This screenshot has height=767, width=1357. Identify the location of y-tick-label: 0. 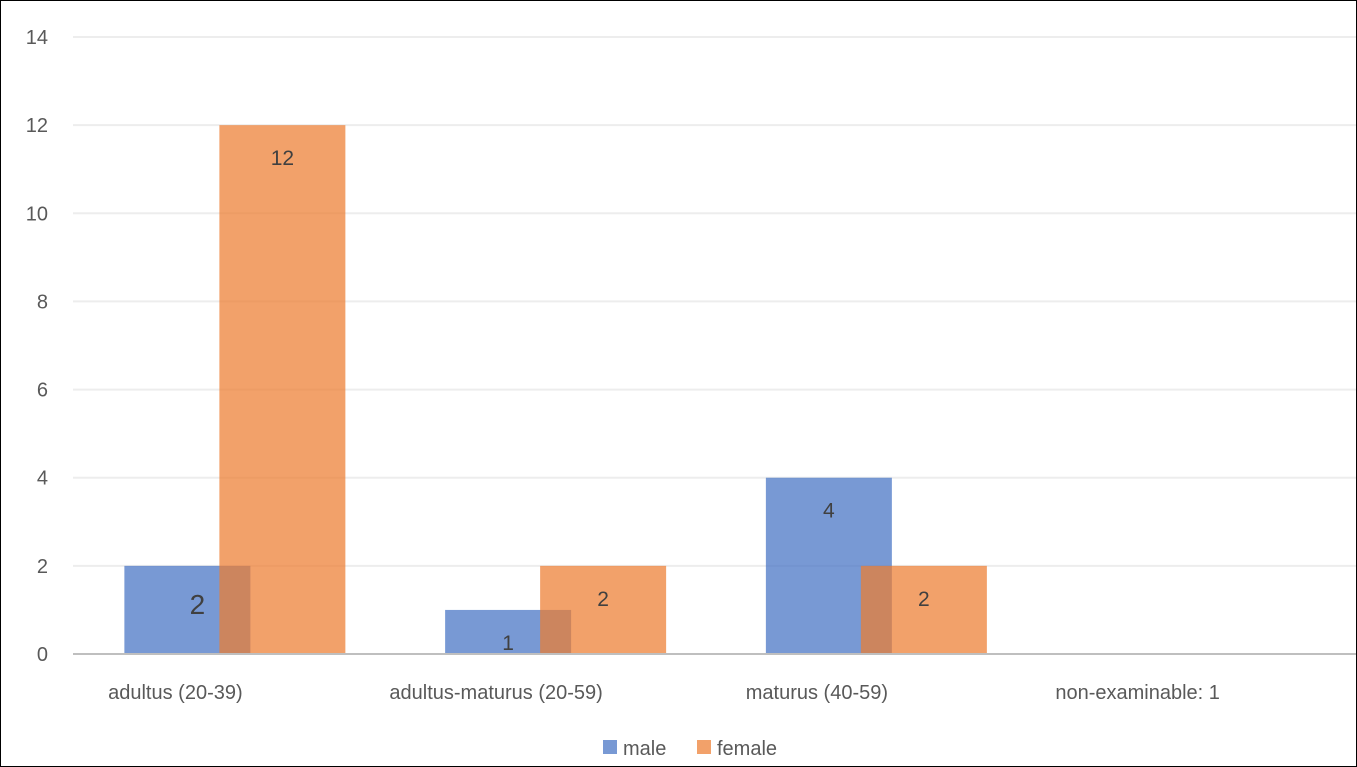
(42, 655).